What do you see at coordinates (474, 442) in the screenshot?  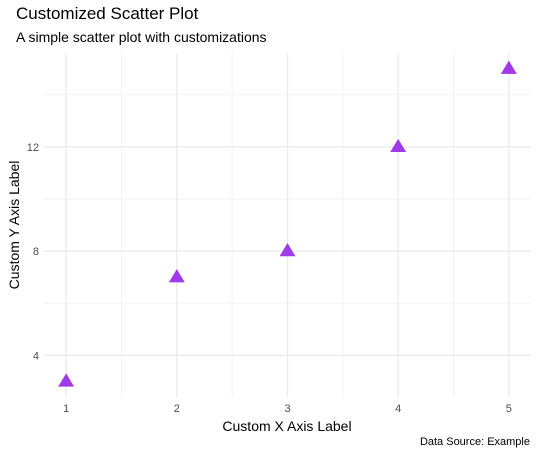 I see `chart-caption: Data Source: Example` at bounding box center [474, 442].